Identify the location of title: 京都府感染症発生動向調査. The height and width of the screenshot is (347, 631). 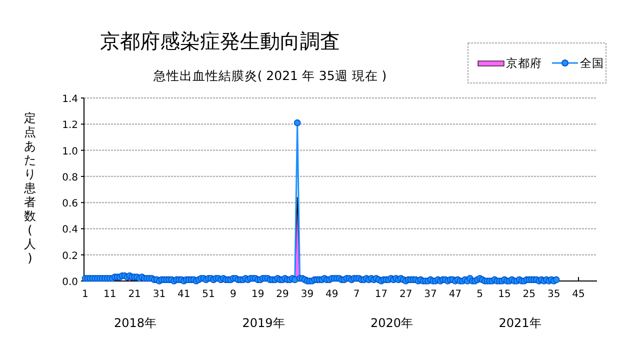
(220, 41).